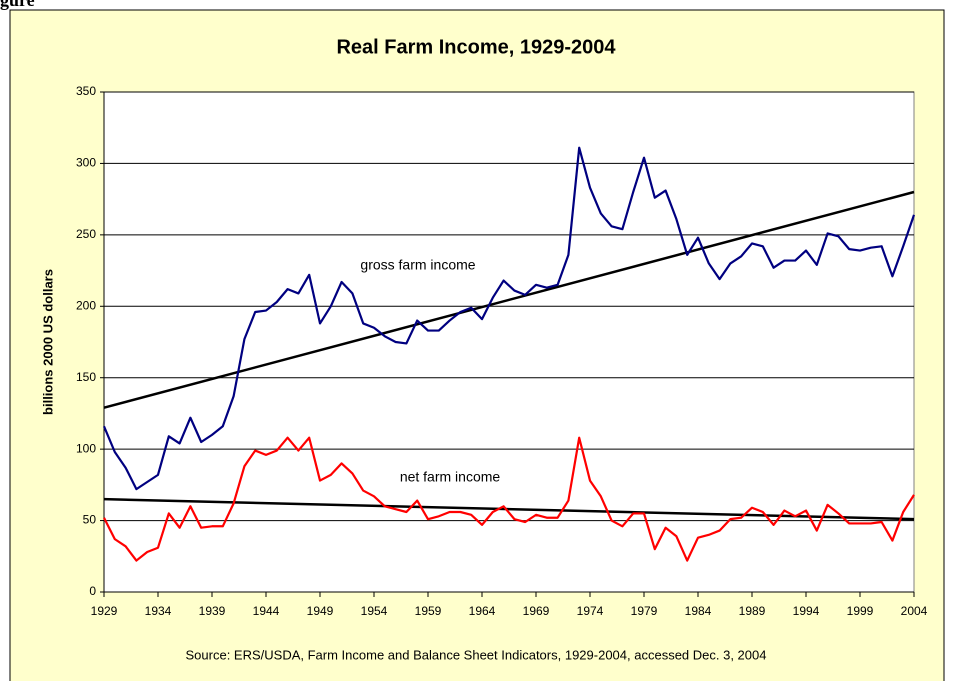 The height and width of the screenshot is (686, 953). What do you see at coordinates (536, 611) in the screenshot?
I see `x-tick-label: 1969` at bounding box center [536, 611].